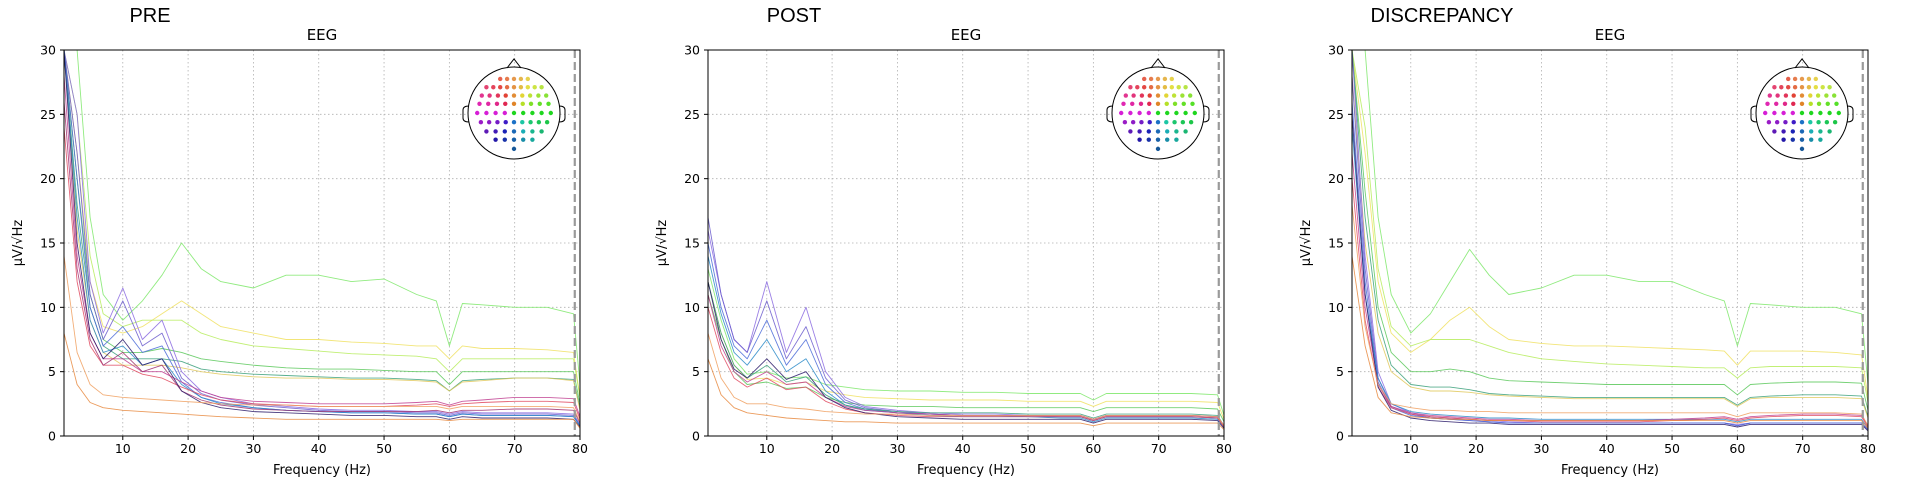 The width and height of the screenshot is (1920, 480). What do you see at coordinates (1476, 448) in the screenshot?
I see `x-tick-label: 20` at bounding box center [1476, 448].